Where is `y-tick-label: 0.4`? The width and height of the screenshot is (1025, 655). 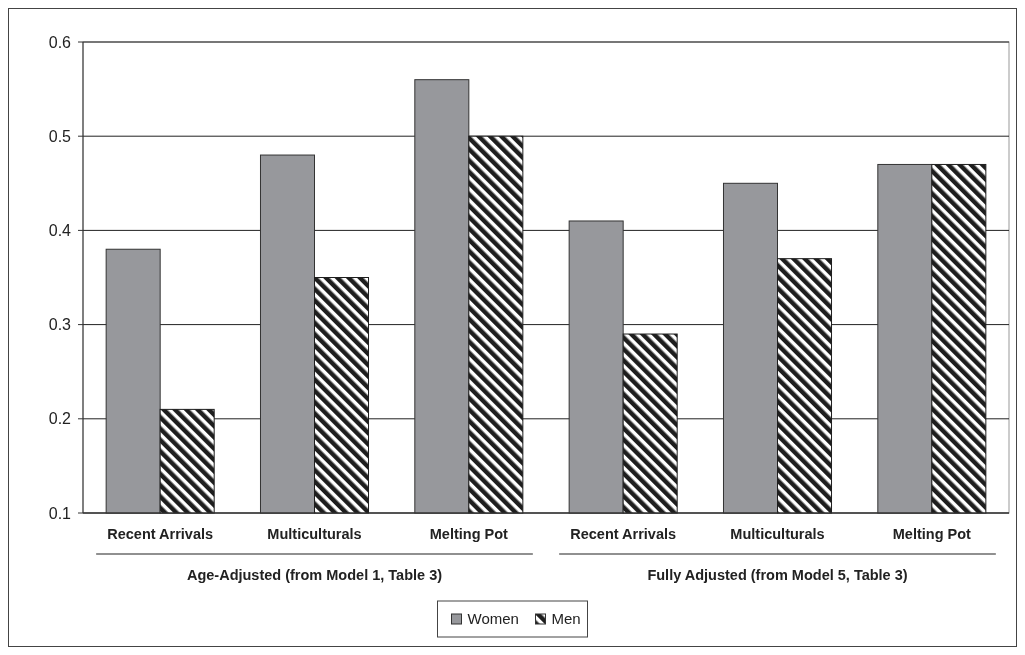
y-tick-label: 0.4 is located at coordinates (60, 230).